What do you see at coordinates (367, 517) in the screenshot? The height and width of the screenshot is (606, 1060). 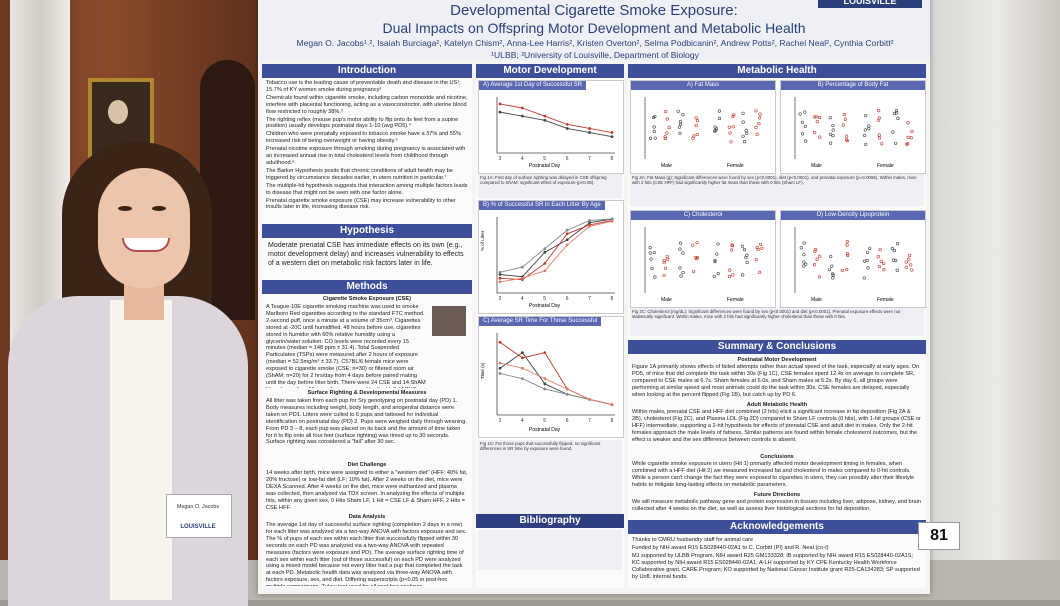 I see `methods-subheading: Data Analysis` at bounding box center [367, 517].